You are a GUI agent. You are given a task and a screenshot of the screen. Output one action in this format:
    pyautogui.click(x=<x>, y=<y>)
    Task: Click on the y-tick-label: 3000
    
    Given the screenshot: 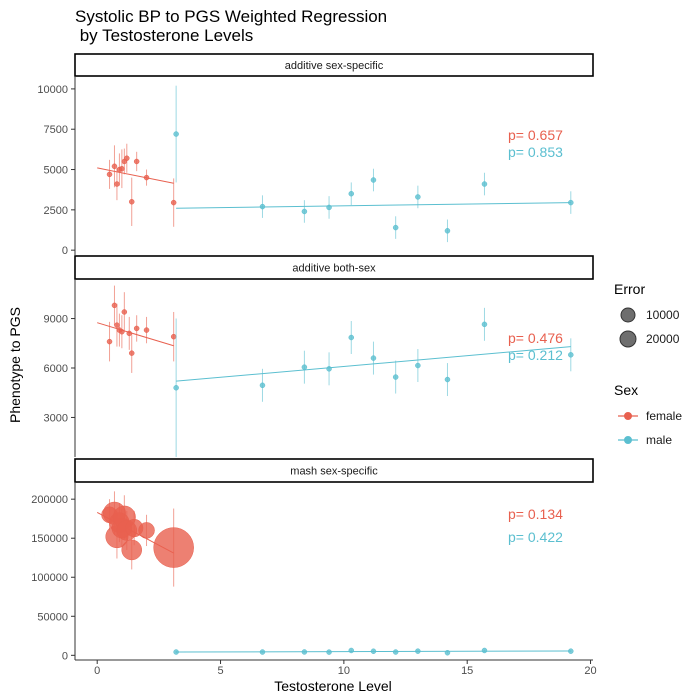 What is the action you would take?
    pyautogui.click(x=56, y=418)
    